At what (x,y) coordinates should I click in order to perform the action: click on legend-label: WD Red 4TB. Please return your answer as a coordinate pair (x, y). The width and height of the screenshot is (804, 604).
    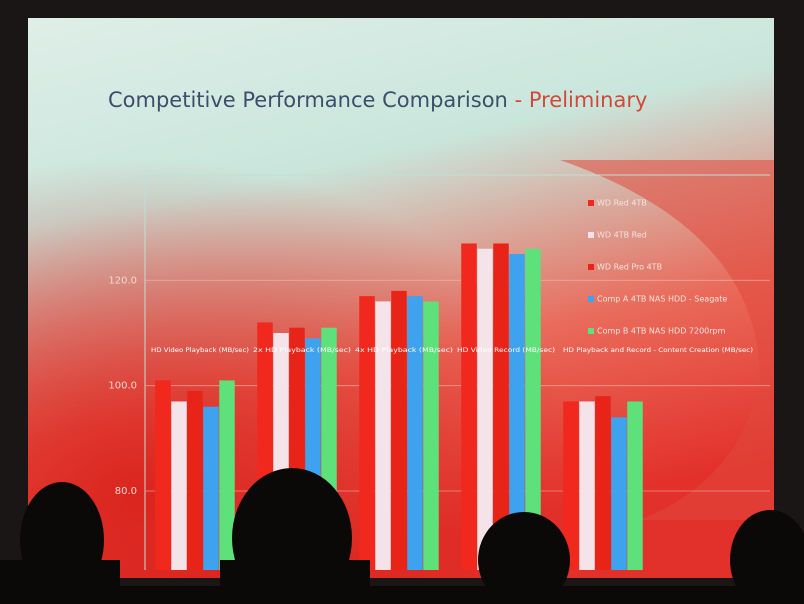
    Looking at the image, I should click on (622, 203).